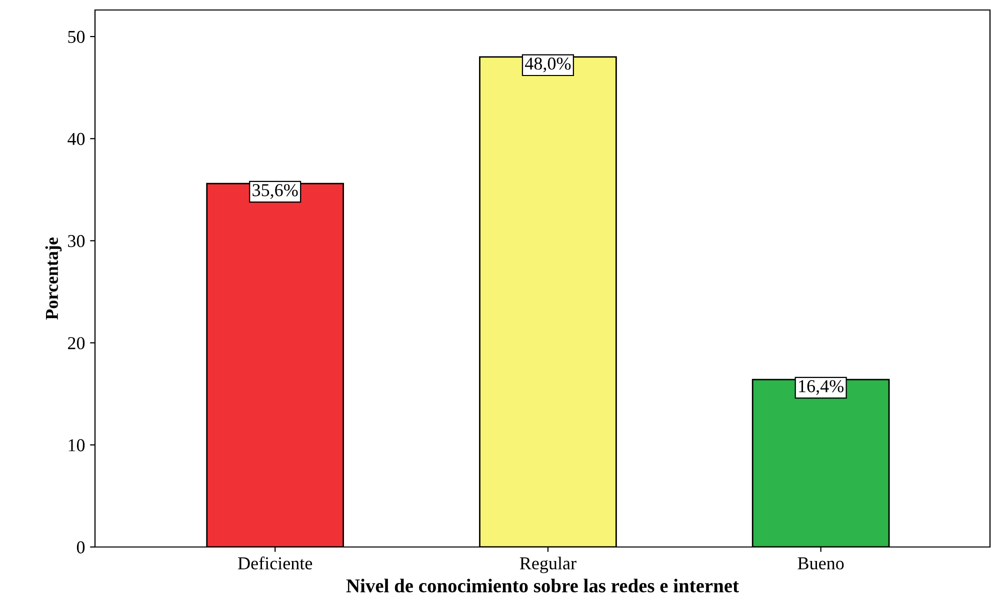  Describe the element at coordinates (53, 279) in the screenshot. I see `y-axis-title: Porcentaje` at that location.